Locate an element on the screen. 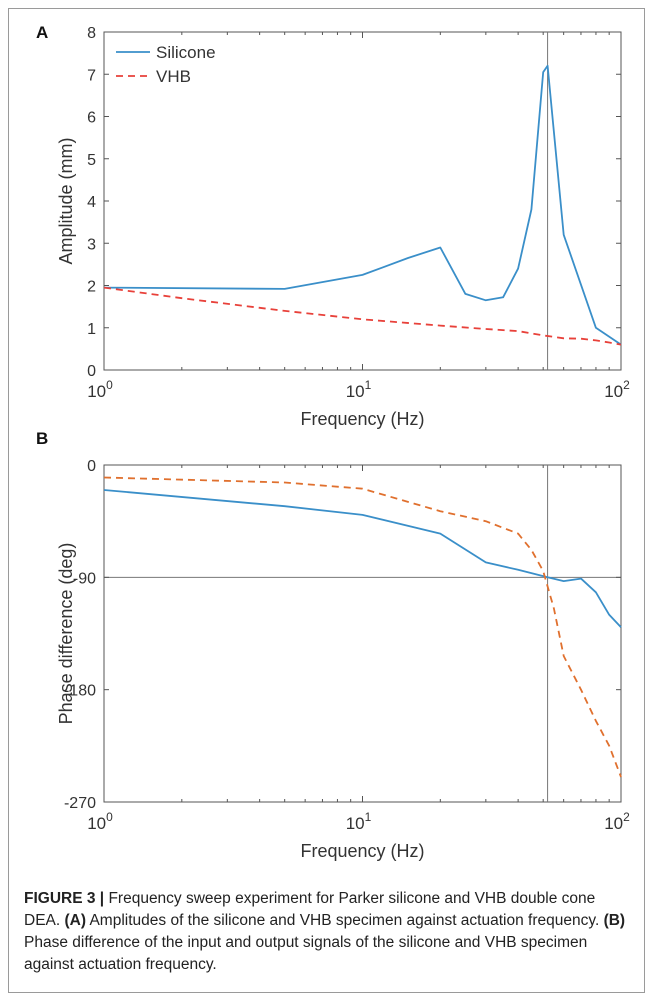 The width and height of the screenshot is (655, 1001). panel-b-xtick-label: 10² is located at coordinates (617, 821).